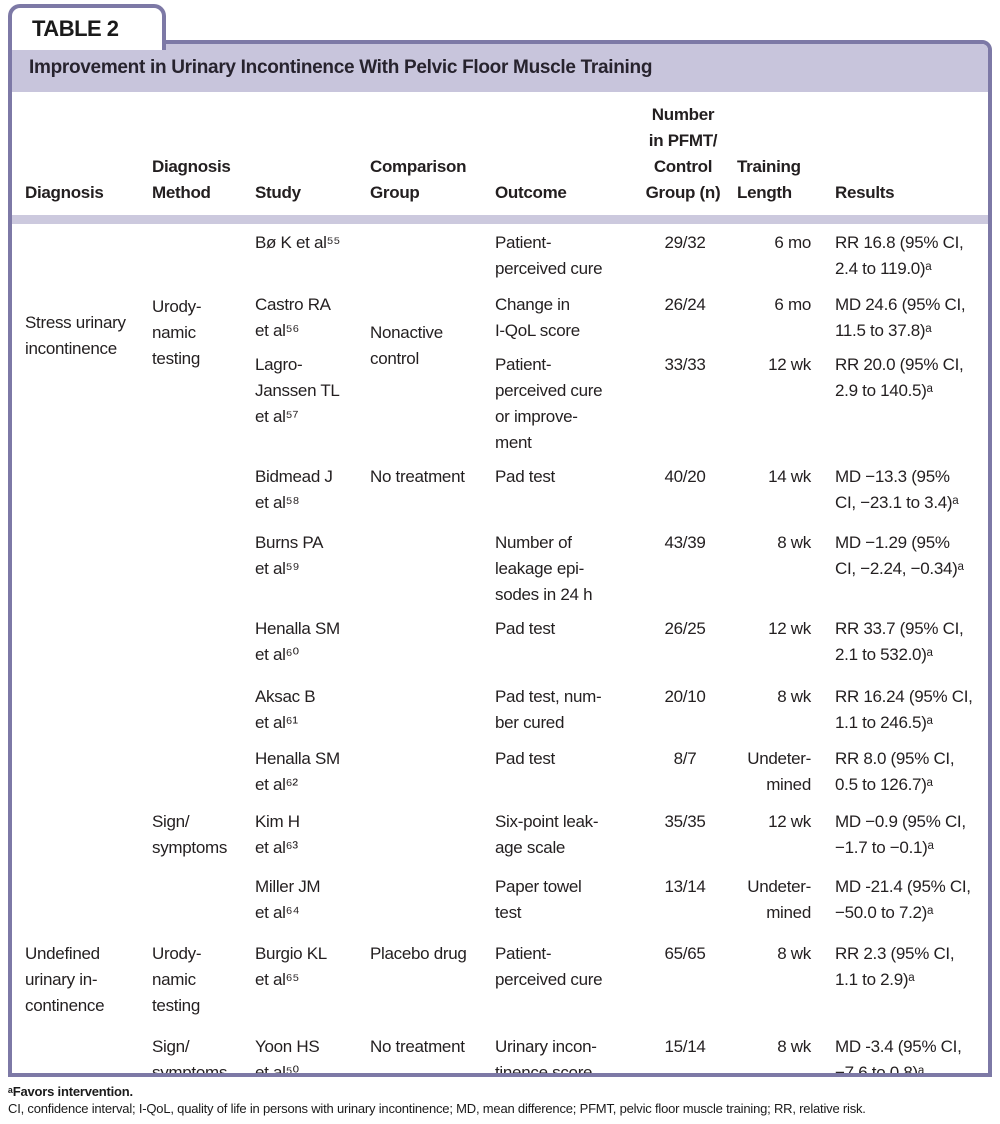 This screenshot has width=1000, height=1124. Describe the element at coordinates (546, 1057) in the screenshot. I see `cell-outcome: Urinary incon- tinence score` at that location.